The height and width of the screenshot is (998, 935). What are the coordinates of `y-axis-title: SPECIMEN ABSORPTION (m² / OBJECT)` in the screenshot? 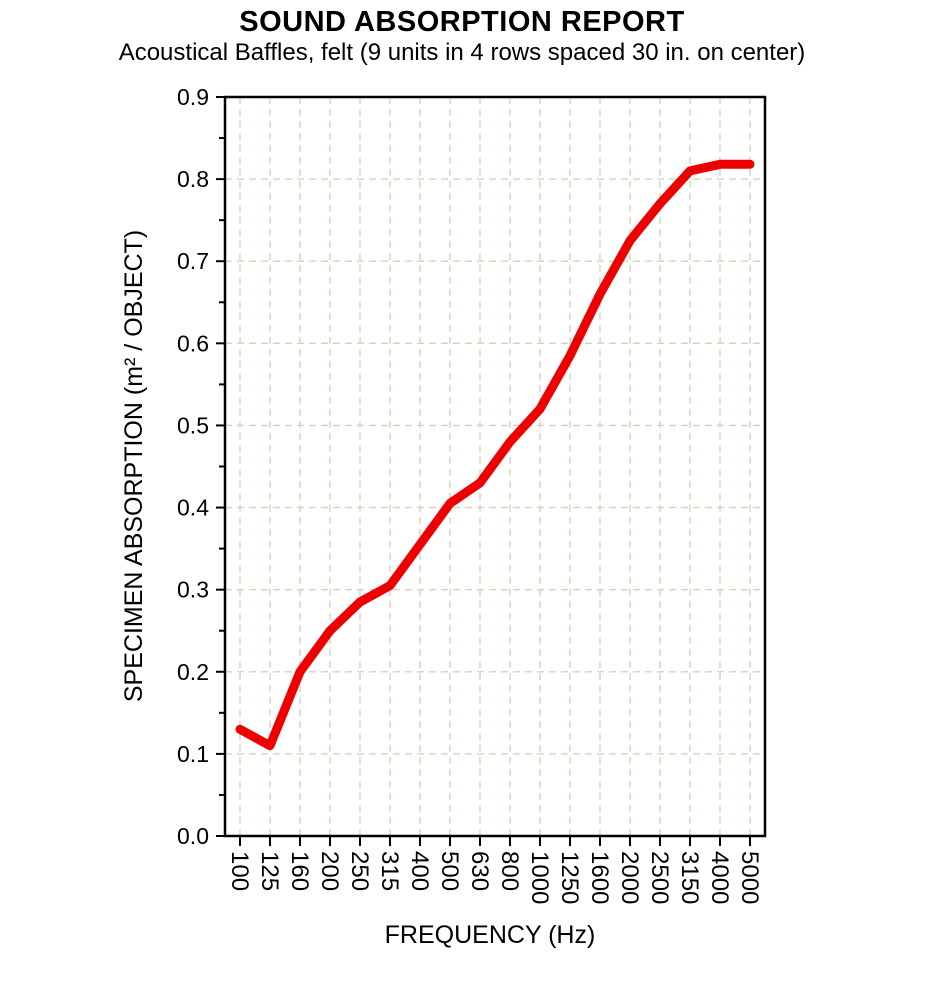 It's located at (134, 466).